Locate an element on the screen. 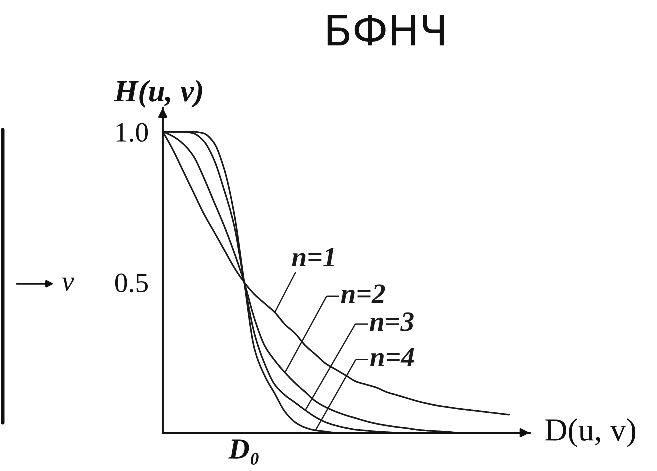 This screenshot has width=657, height=471. y-tick-label: 0.5 is located at coordinates (131, 283).